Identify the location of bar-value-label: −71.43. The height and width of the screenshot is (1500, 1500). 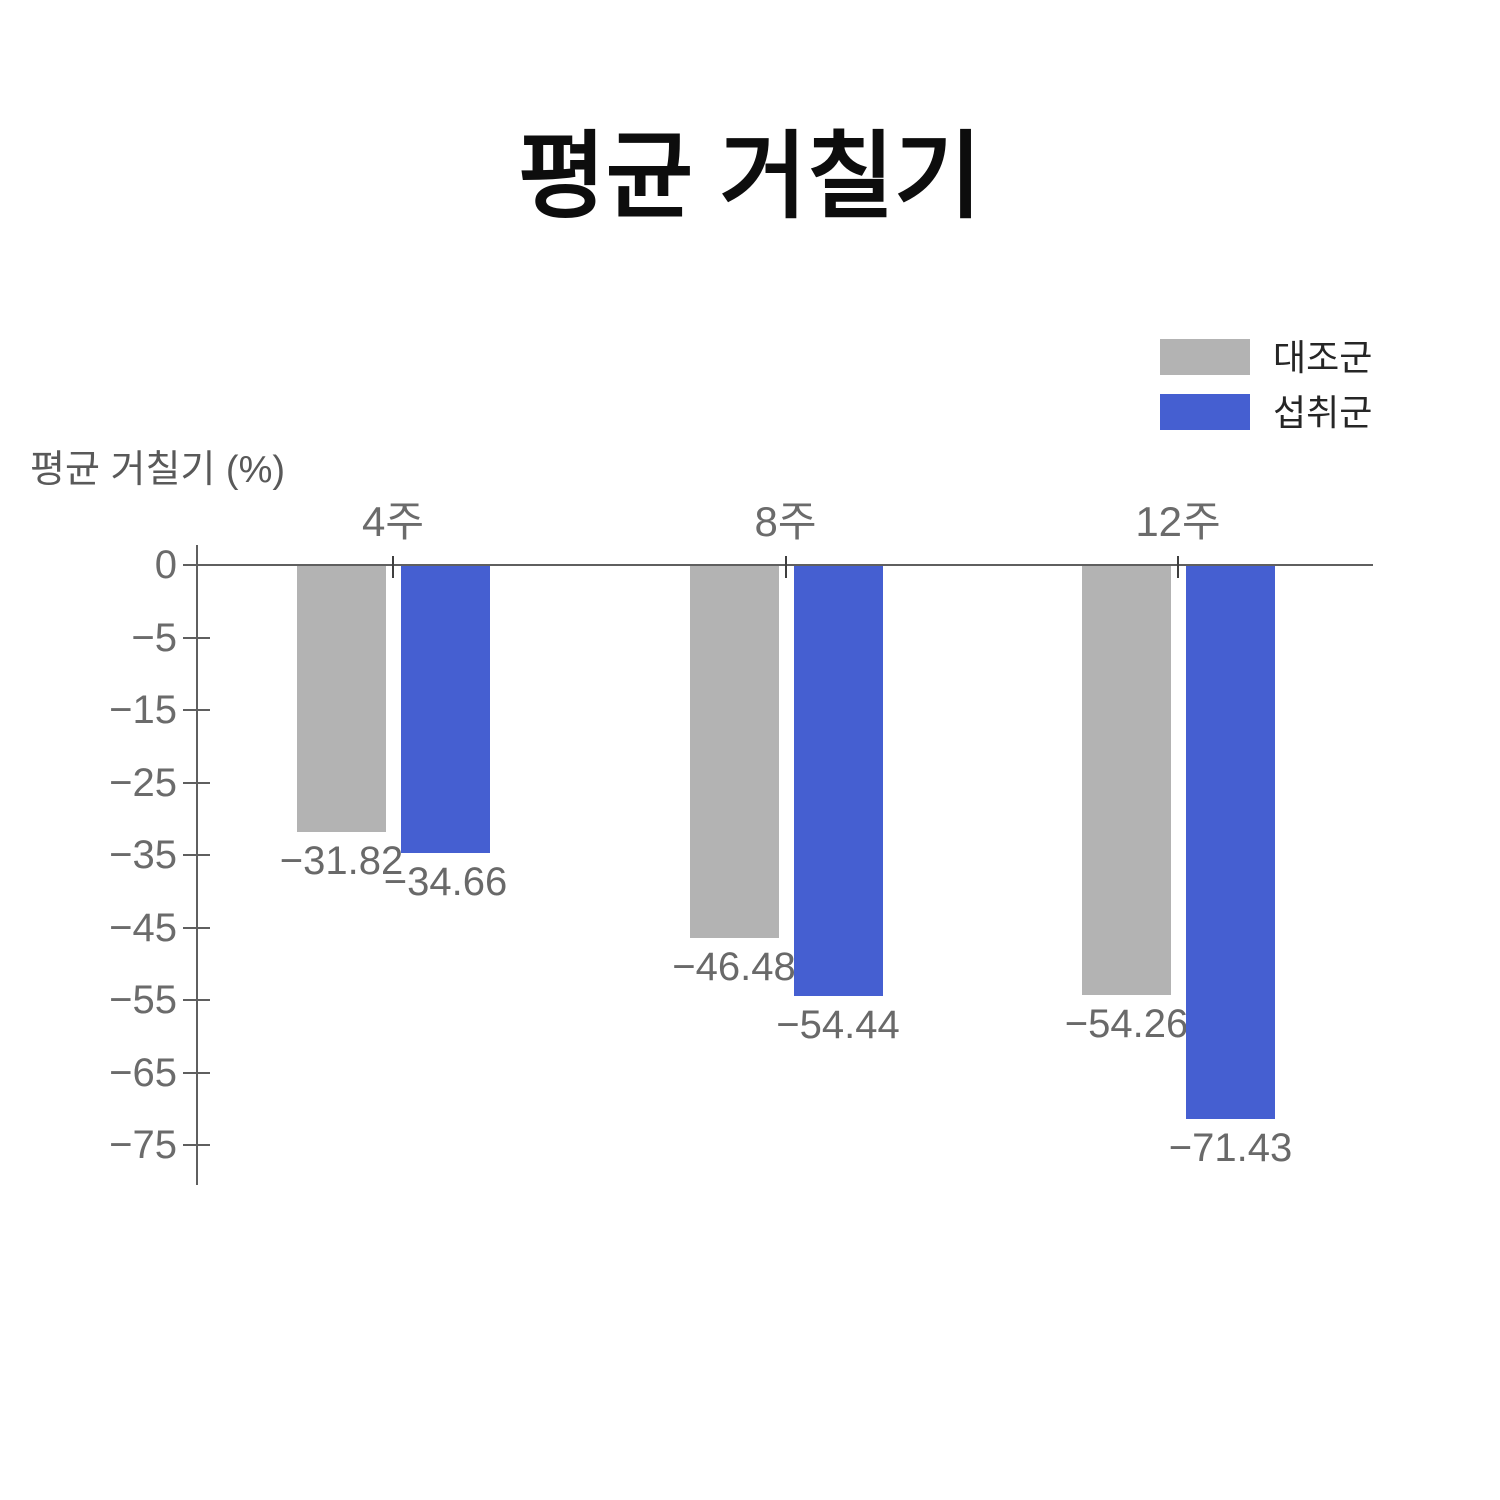
(1230, 1148).